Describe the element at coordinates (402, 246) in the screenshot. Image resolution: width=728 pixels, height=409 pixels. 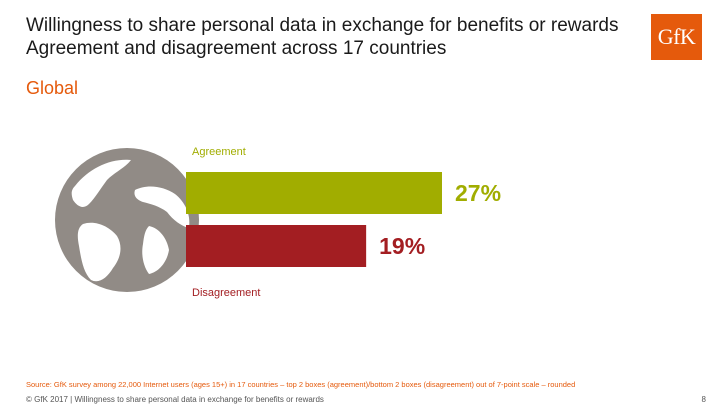
I see `value-label-disagreement: 19%` at that location.